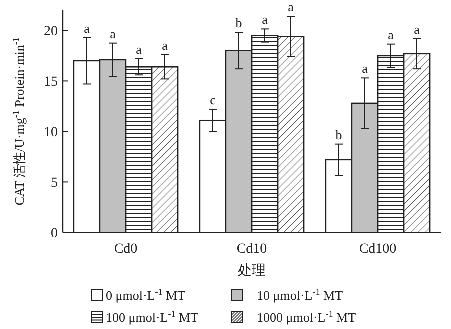 The image size is (451, 329). What do you see at coordinates (252, 249) in the screenshot?
I see `x-tick-label: Cd10` at bounding box center [252, 249].